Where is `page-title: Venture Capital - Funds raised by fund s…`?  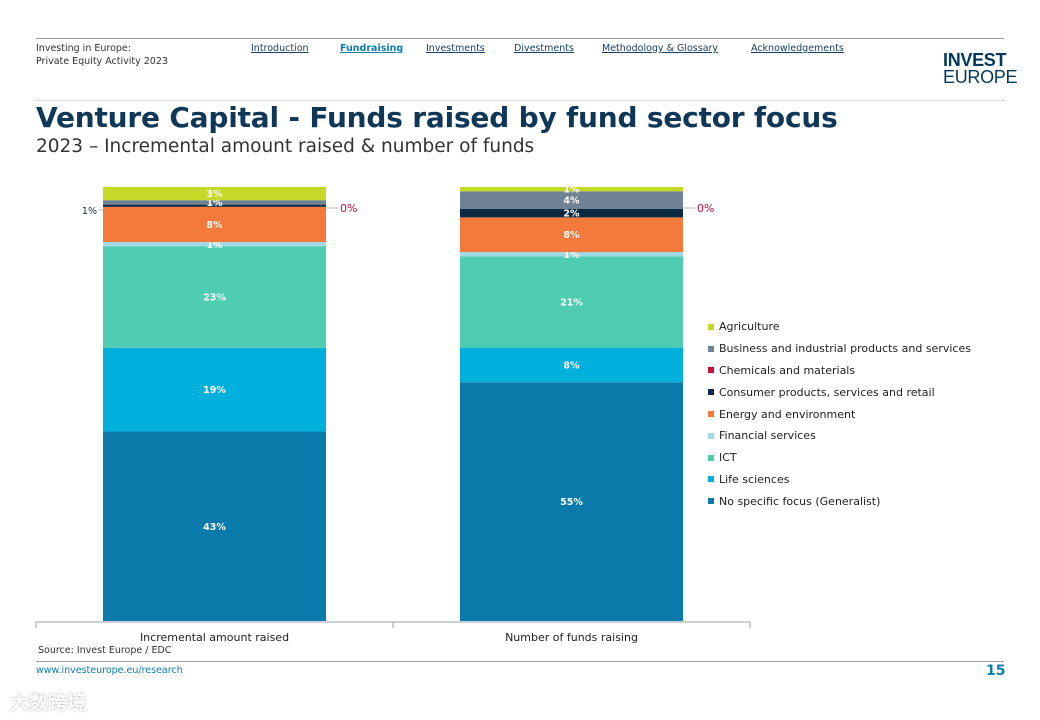
page-title: Venture Capital - Funds raised by fund s… is located at coordinates (437, 117).